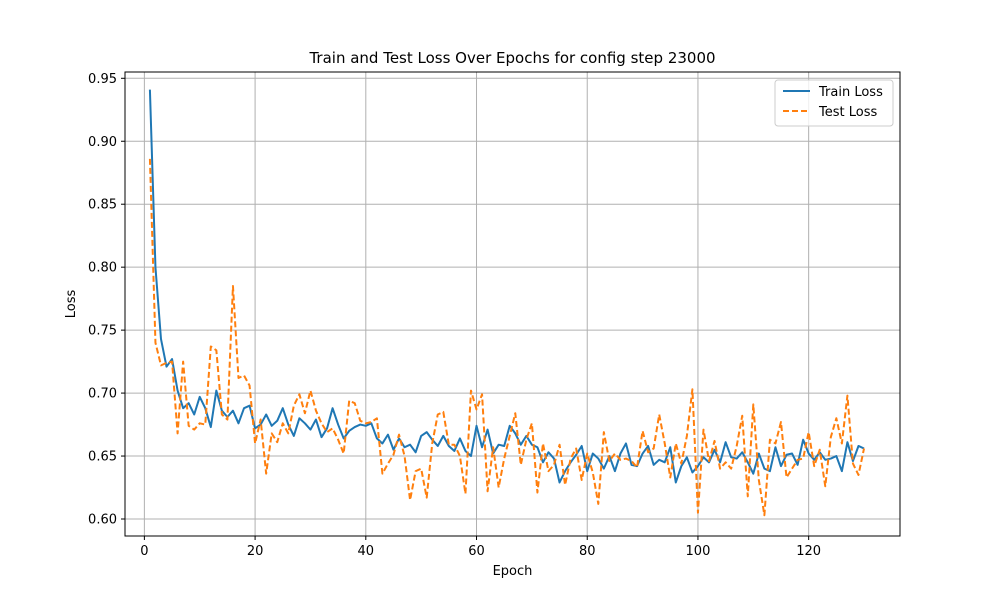  What do you see at coordinates (366, 551) in the screenshot?
I see `x-tick-label: 40` at bounding box center [366, 551].